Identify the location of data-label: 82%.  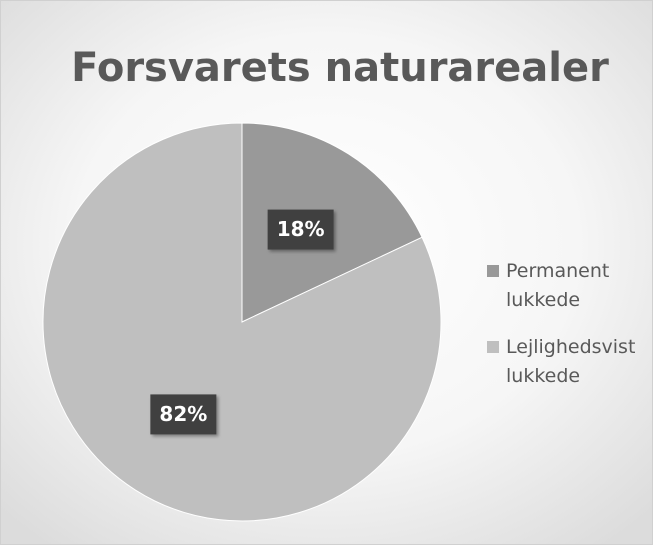
(183, 414).